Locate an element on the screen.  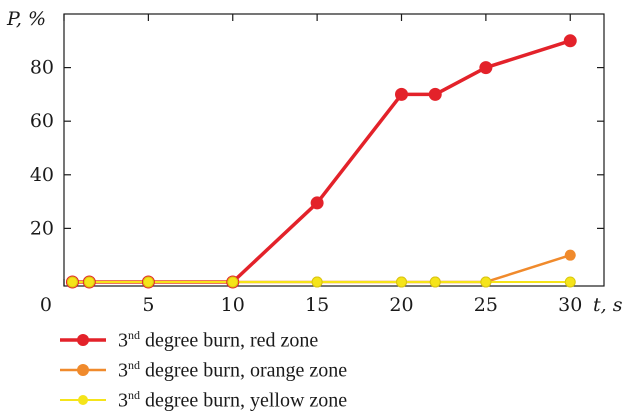
legend-item-yellow: 3nd degree burn, yellow zone is located at coordinates (203, 400).